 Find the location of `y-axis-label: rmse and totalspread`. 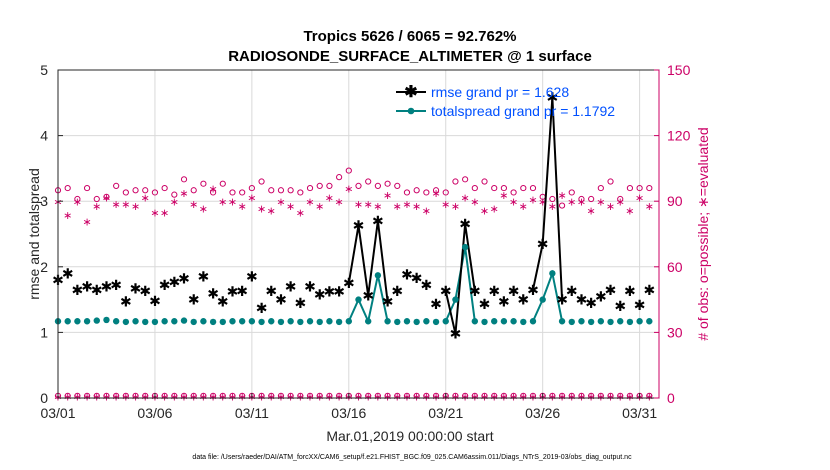

y-axis-label: rmse and totalspread is located at coordinates (34, 234).